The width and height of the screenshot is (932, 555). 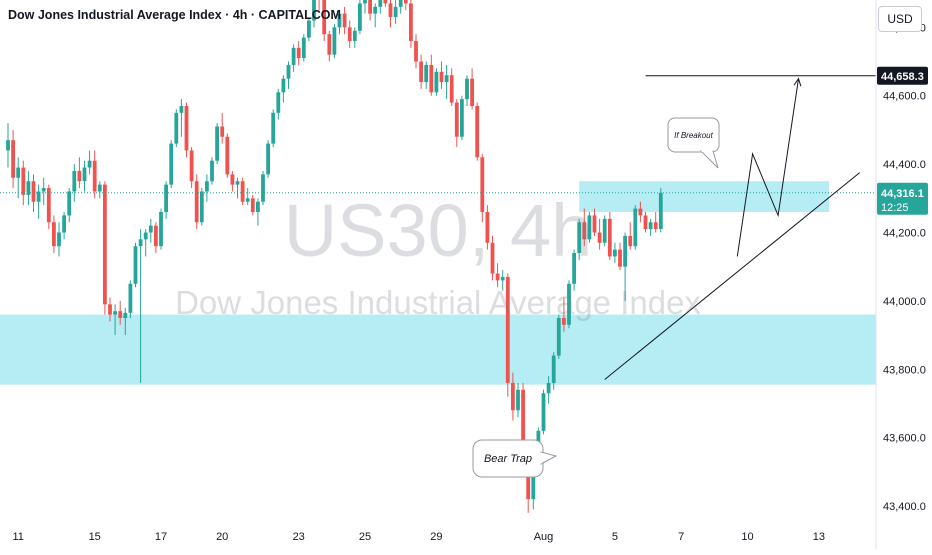 I want to click on x-tick-label: 10, so click(x=747, y=537).